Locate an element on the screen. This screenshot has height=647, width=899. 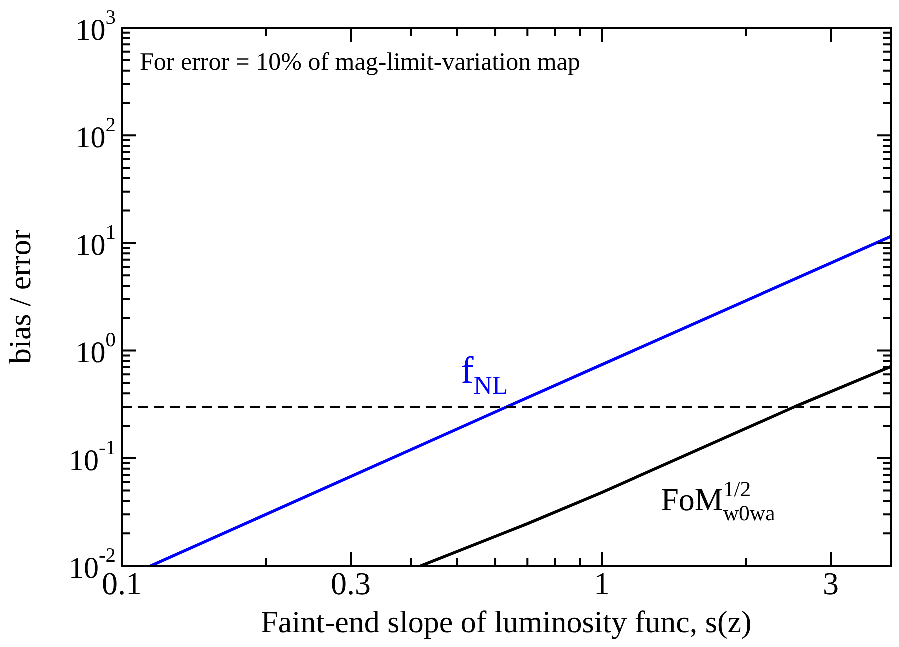
x-tick-label: 1 is located at coordinates (602, 583).